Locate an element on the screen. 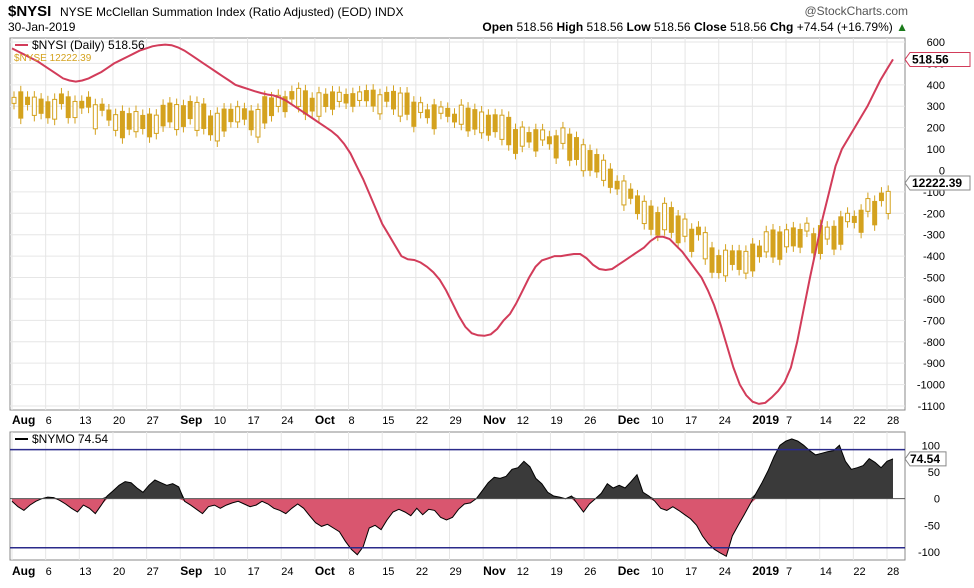 This screenshot has height=588, width=974. y-tick-label: -500 is located at coordinates (934, 279).